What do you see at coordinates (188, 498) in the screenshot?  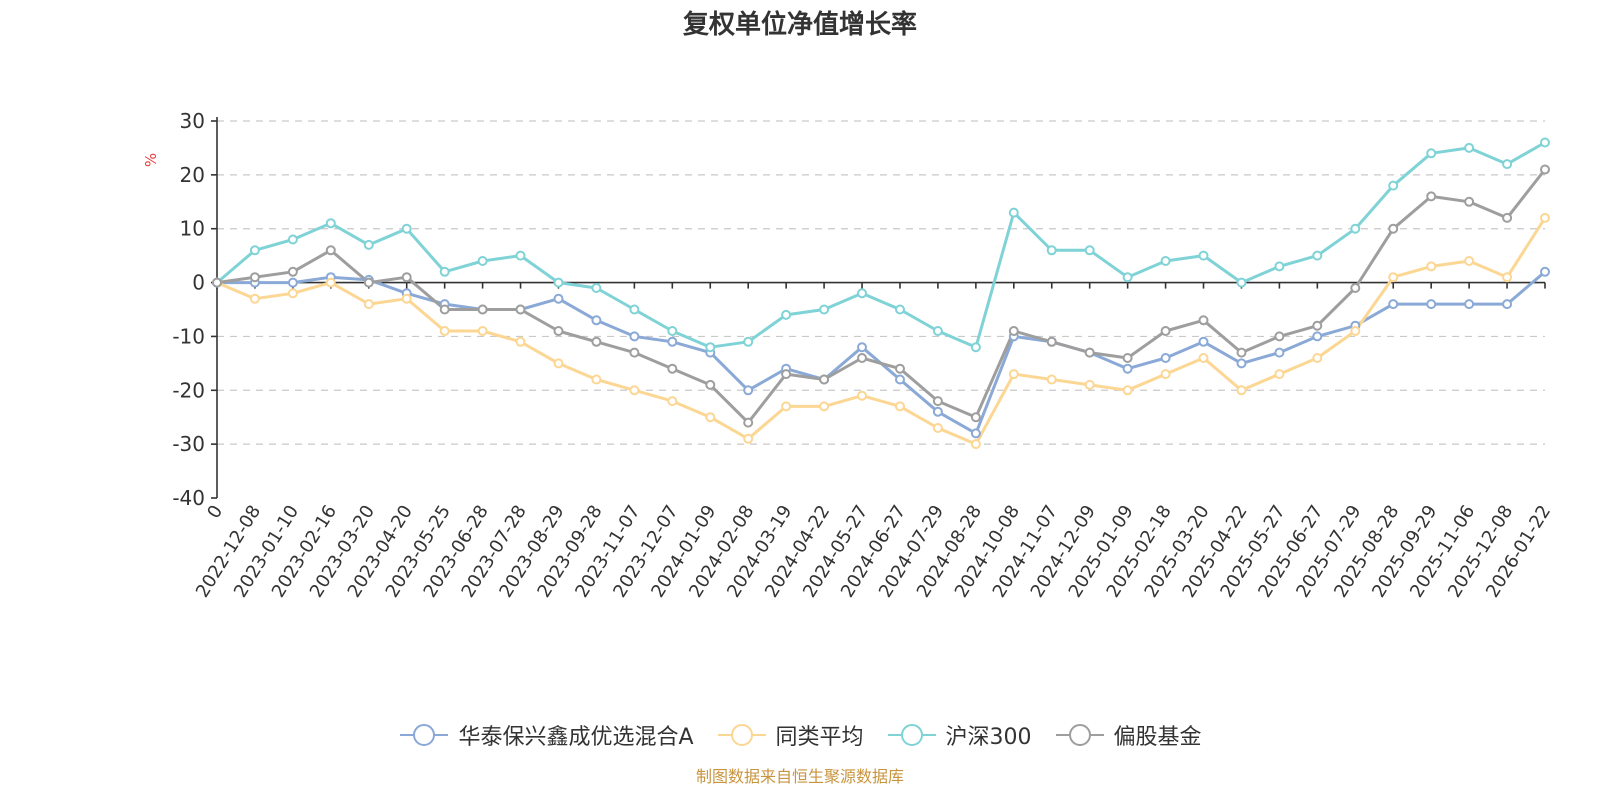 I see `y-tick-label-7: -40` at bounding box center [188, 498].